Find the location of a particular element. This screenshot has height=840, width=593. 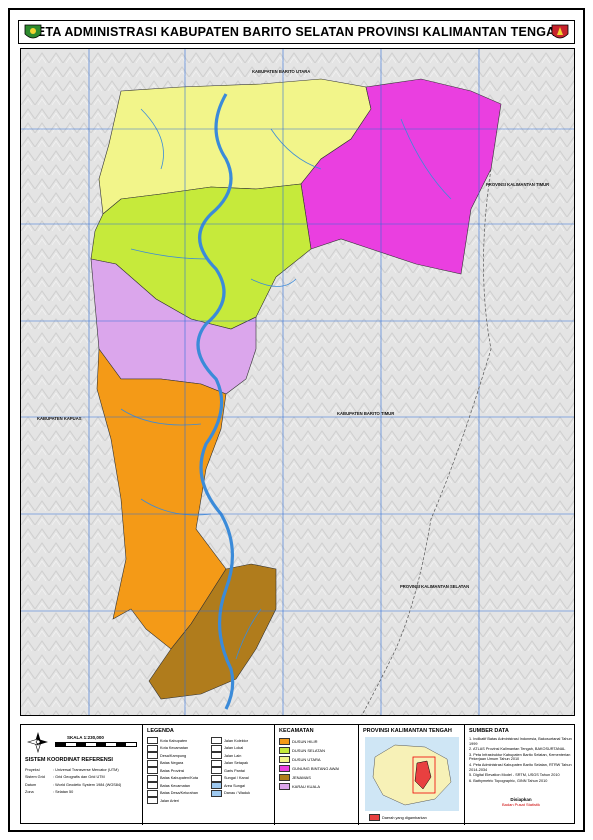

legend-item: Sungai / Kanal is located at coordinates (242, 778).